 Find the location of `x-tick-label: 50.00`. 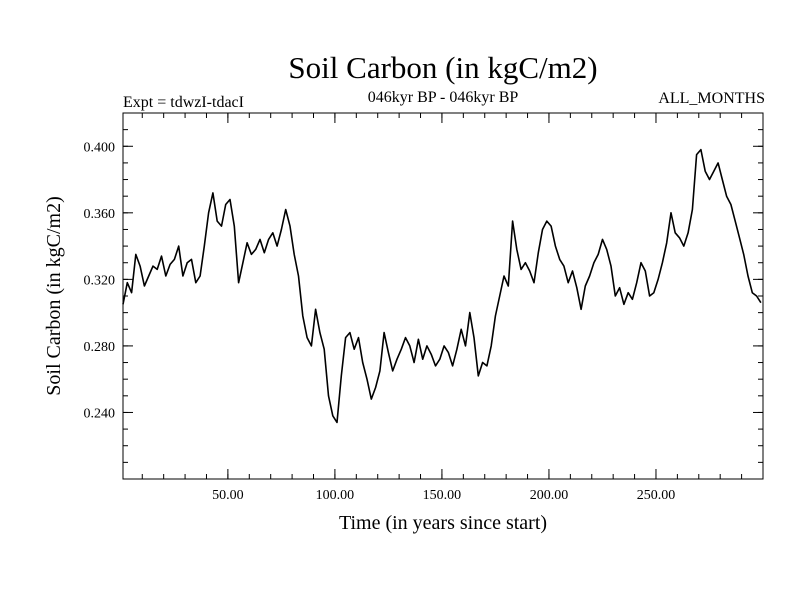

x-tick-label: 50.00 is located at coordinates (228, 495).